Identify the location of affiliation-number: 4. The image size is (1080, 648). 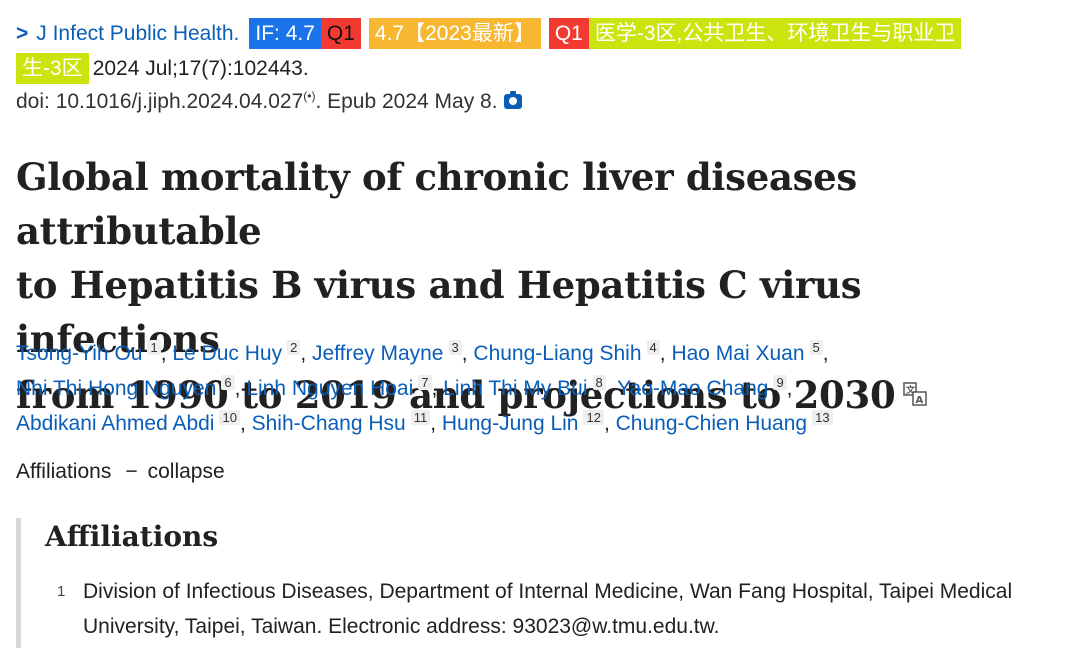
(653, 347).